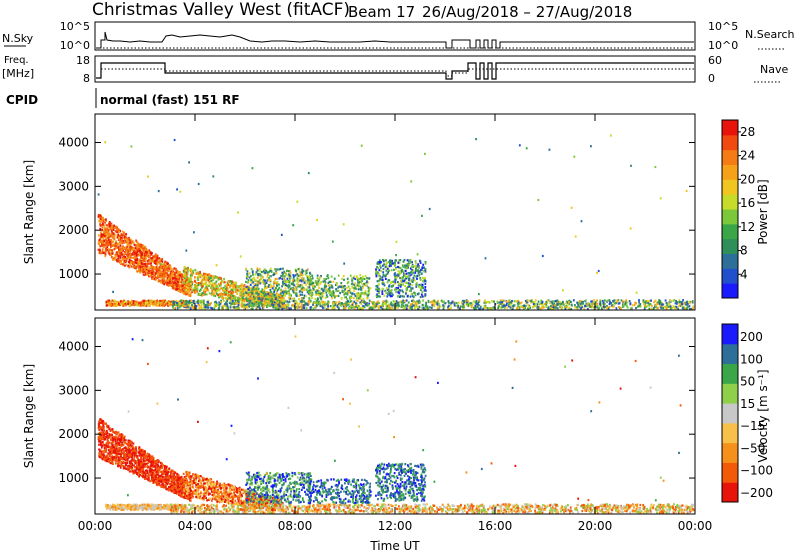  Describe the element at coordinates (170, 100) in the screenshot. I see `cpid-value: normal (fast) 151 RF` at that location.